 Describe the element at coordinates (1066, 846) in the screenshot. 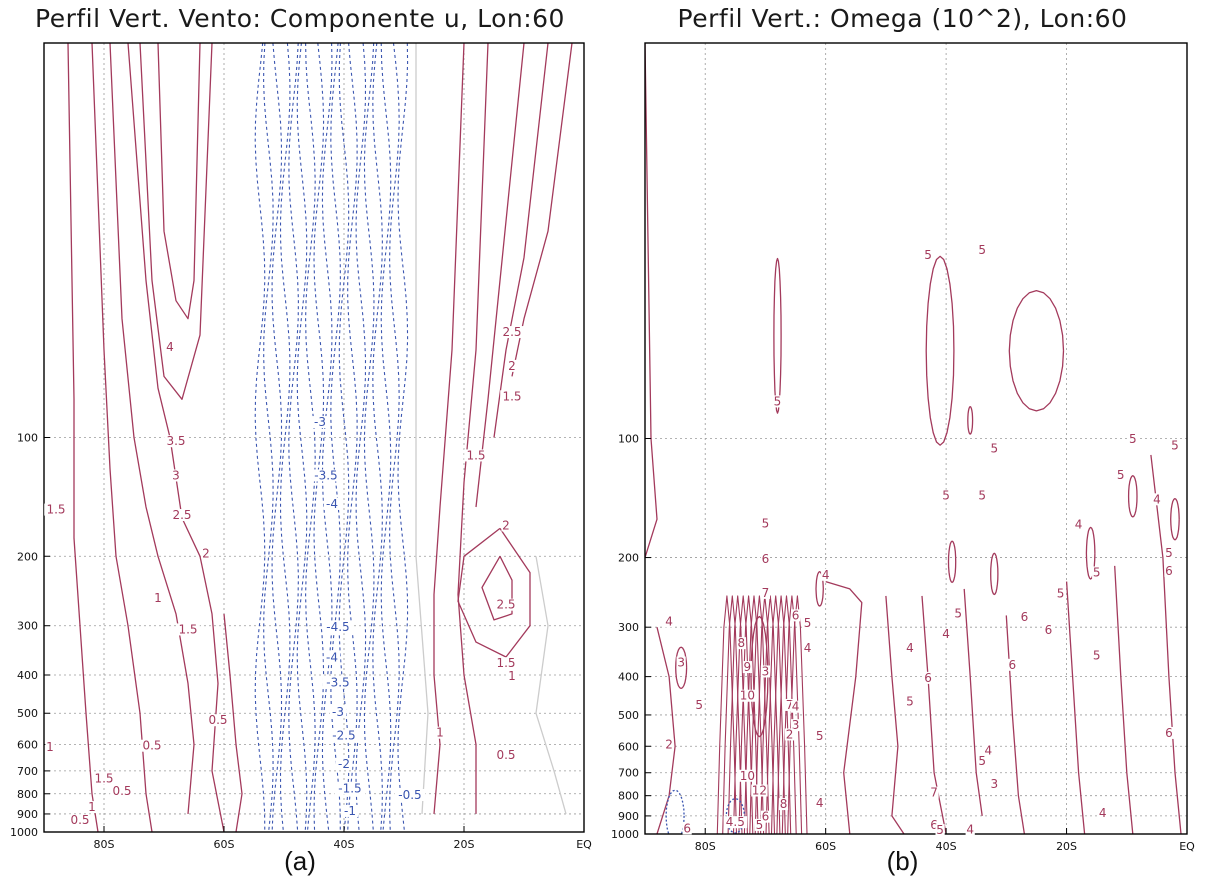

I see `x-tick-label: 20S` at that location.